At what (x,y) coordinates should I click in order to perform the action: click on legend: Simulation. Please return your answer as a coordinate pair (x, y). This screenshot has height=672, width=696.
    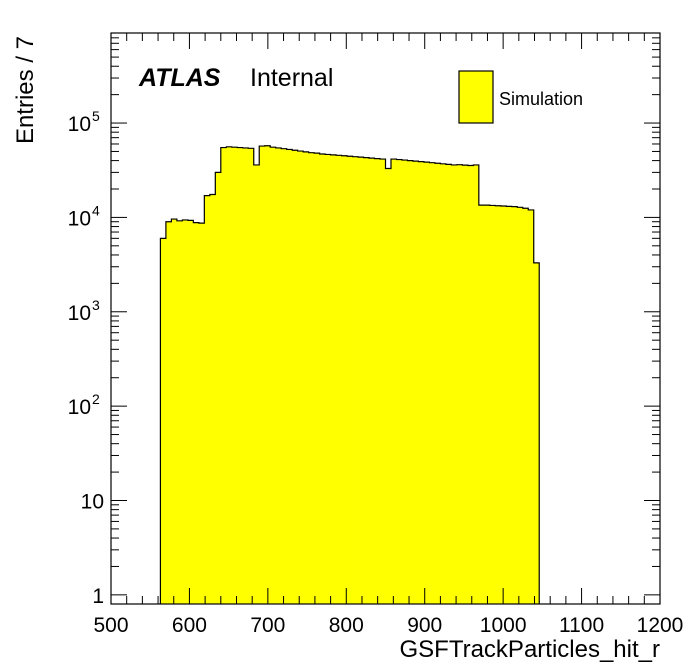
    Looking at the image, I should click on (520, 97).